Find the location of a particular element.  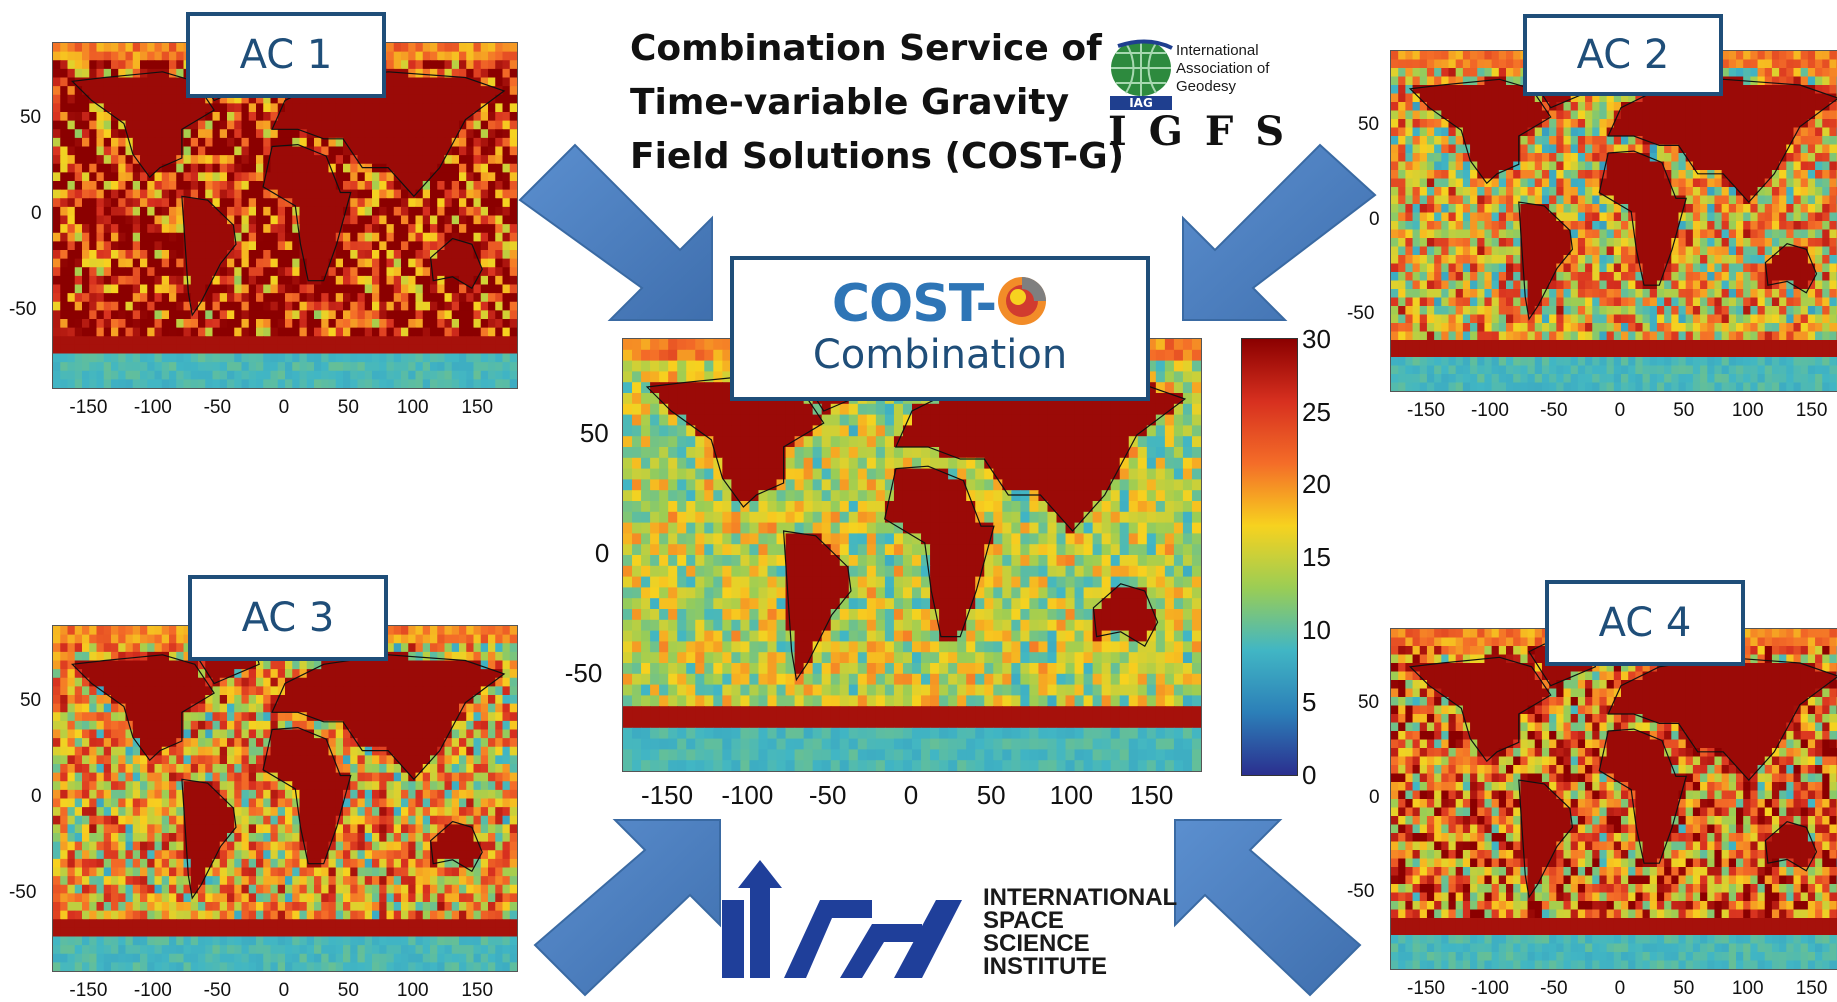

y-tick-ac3: 0 is located at coordinates (36, 797).